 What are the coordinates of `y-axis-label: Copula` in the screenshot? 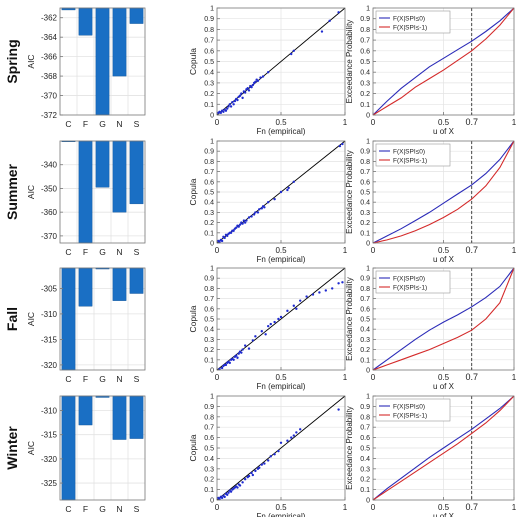 It's located at (193, 191).